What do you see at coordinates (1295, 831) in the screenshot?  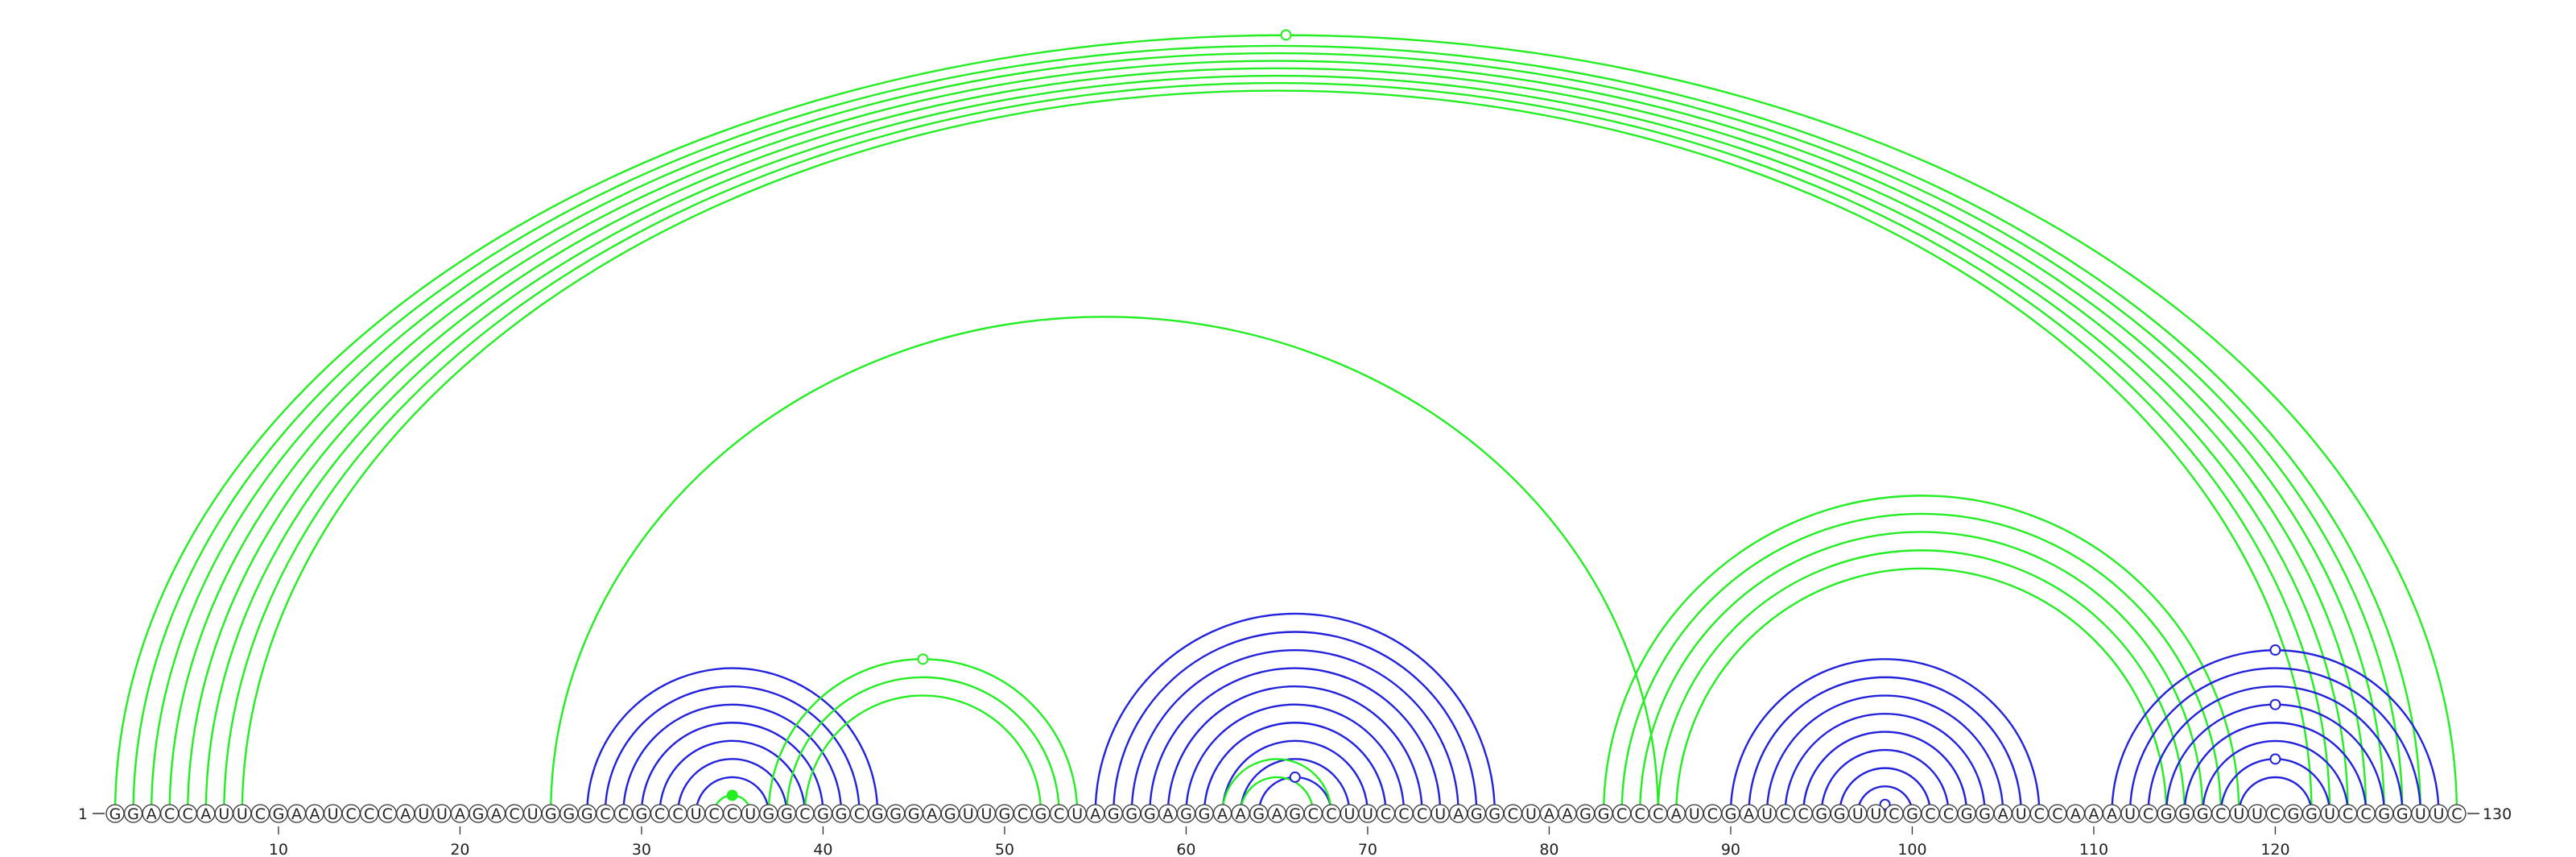 I see `position-axis: 1 130 10 20 30 40 50 60 70 80 90 100 110 120` at bounding box center [1295, 831].